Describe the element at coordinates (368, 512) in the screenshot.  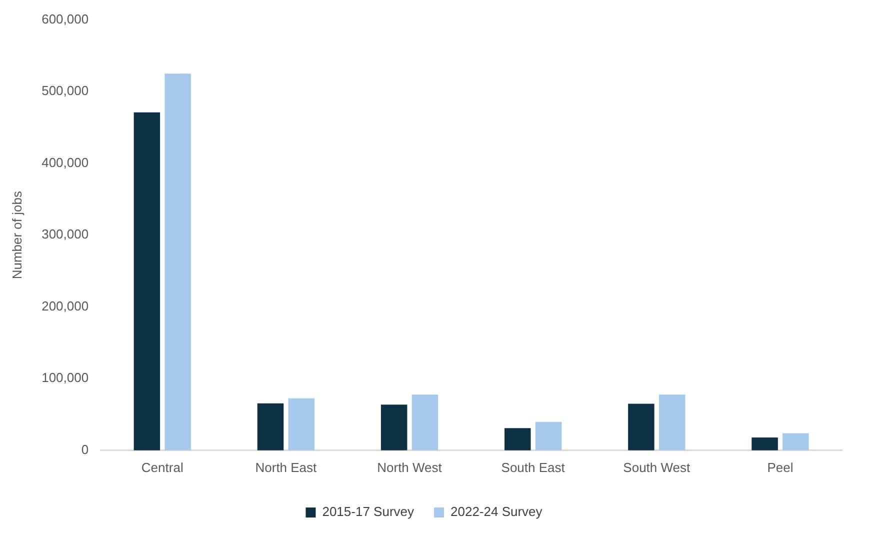
I see `legend-label: 2015-17 Survey` at that location.